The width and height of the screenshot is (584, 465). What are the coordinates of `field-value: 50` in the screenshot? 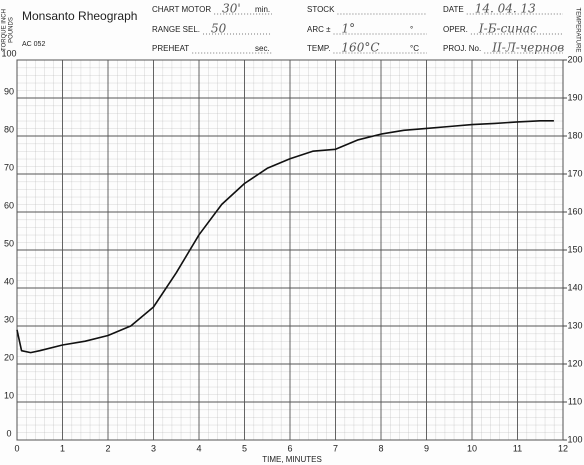 It's located at (219, 29).